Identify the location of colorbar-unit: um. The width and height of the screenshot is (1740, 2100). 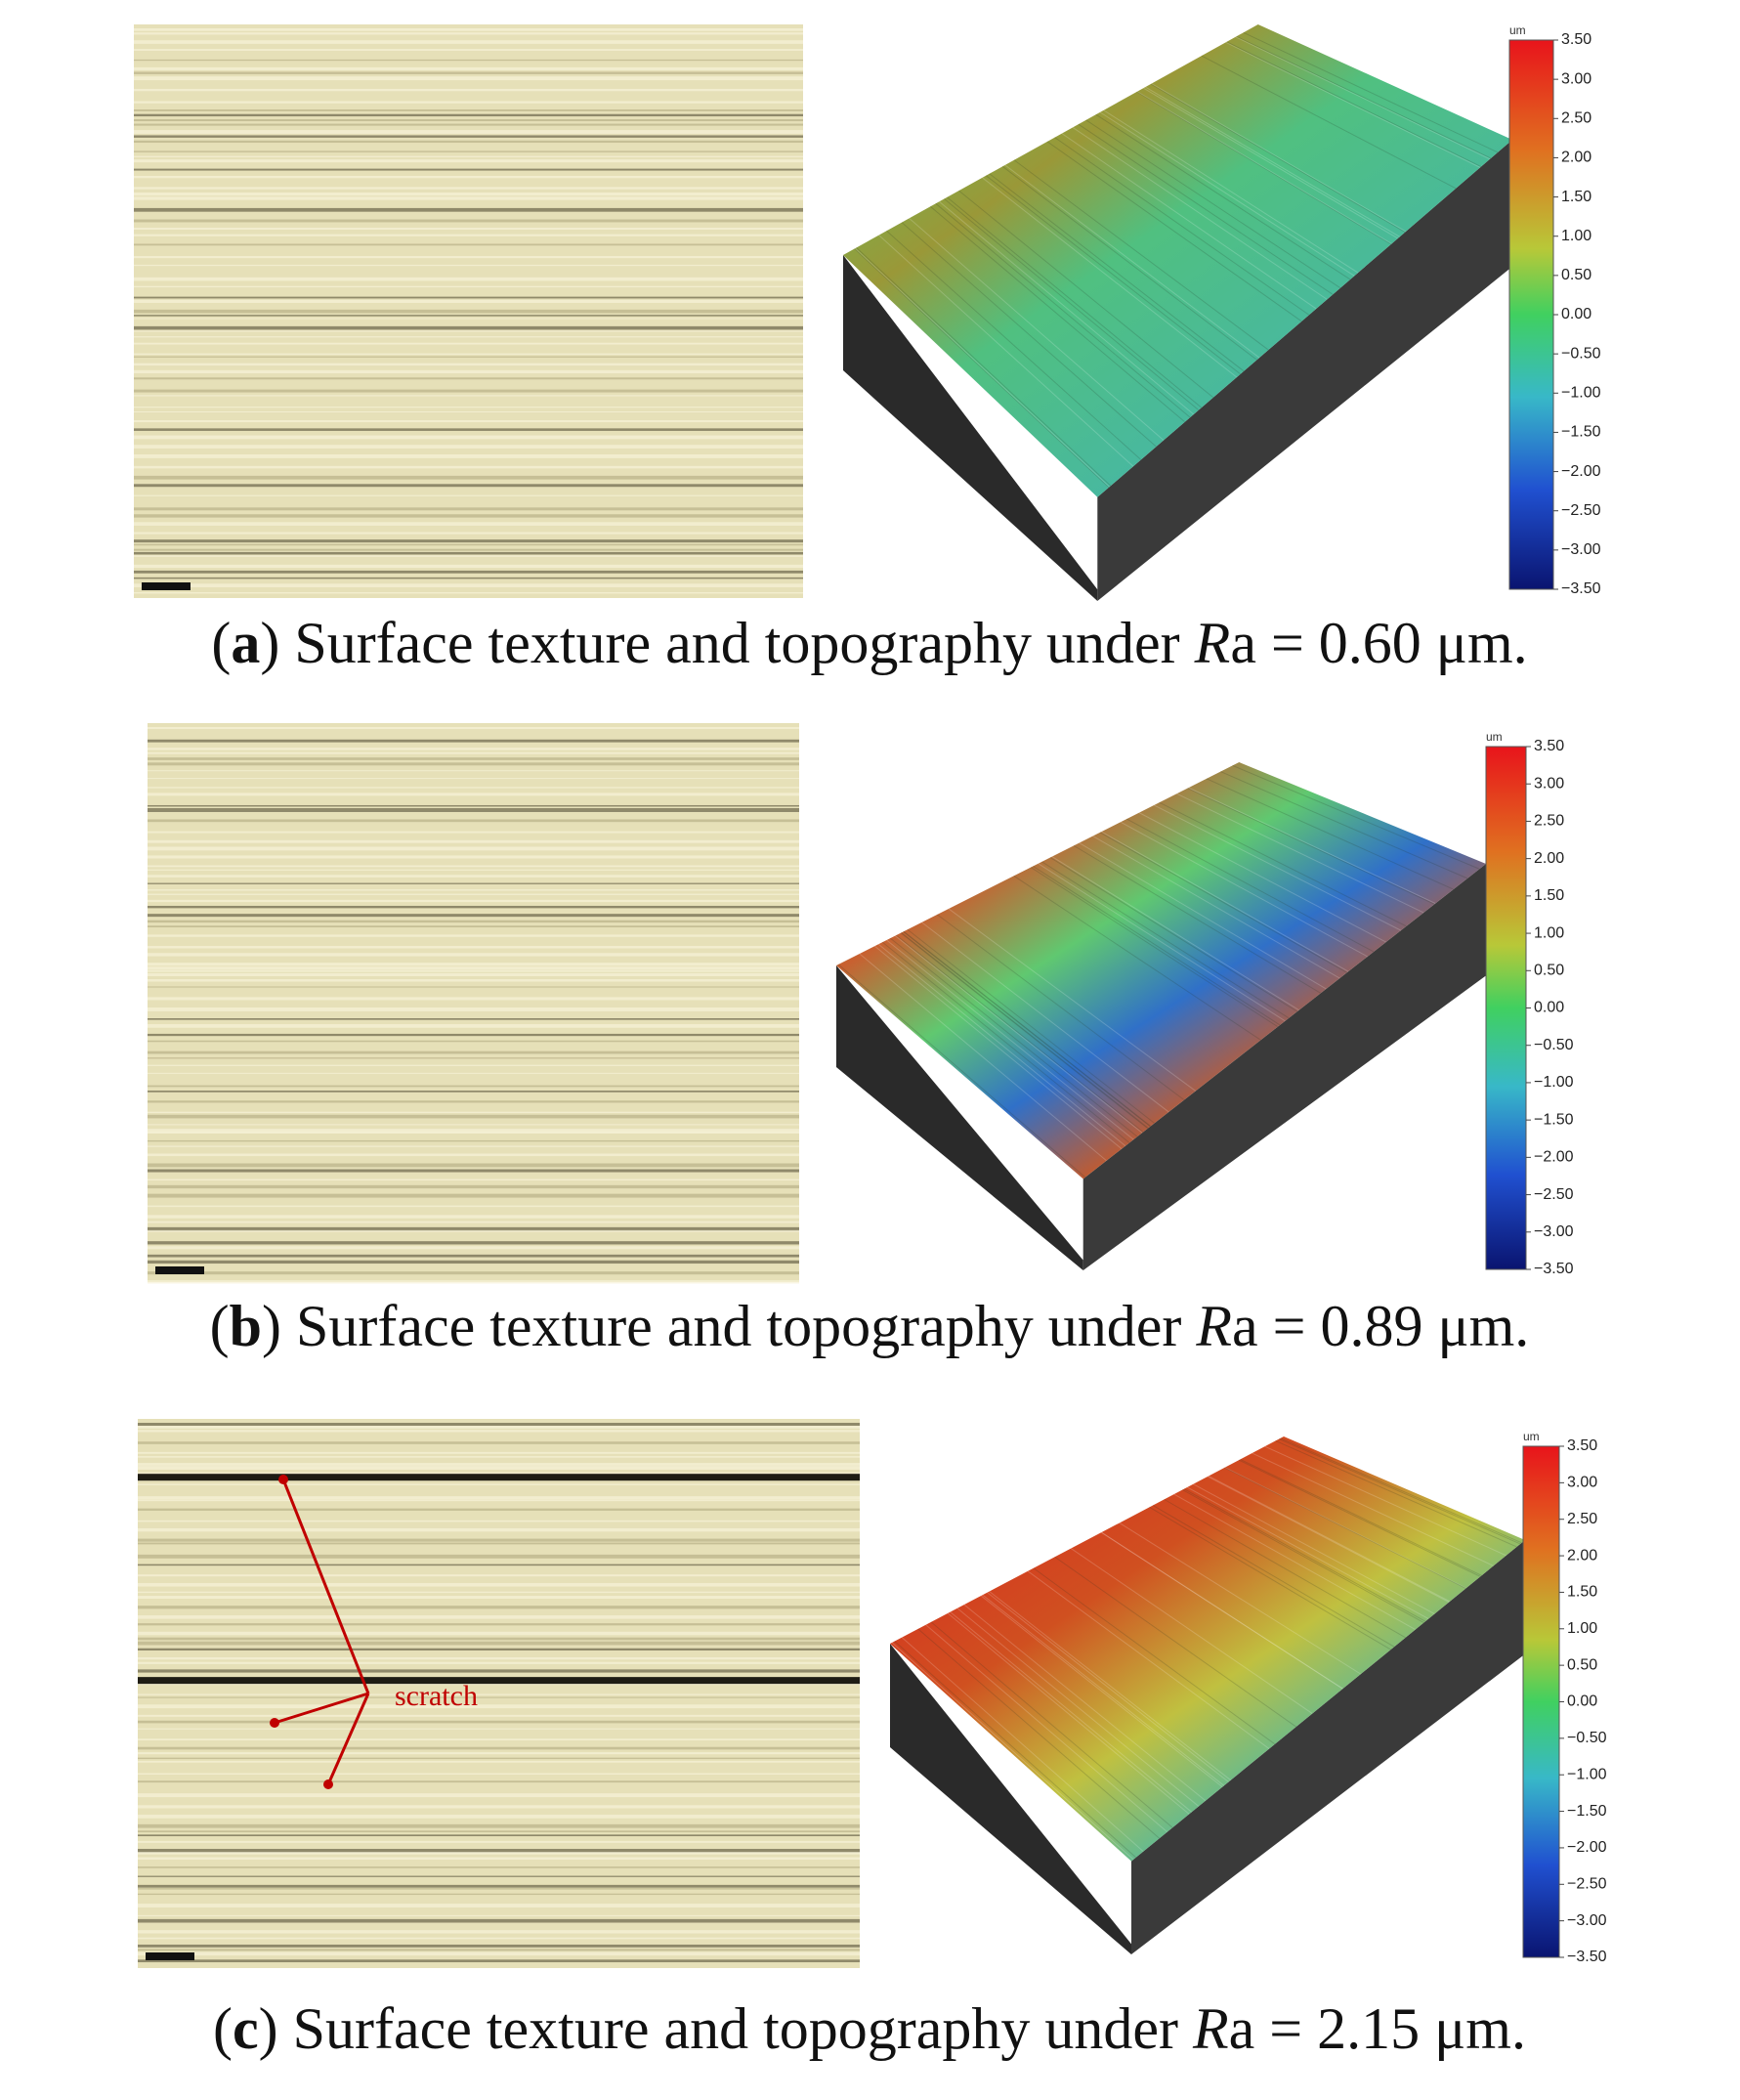
(1531, 1436).